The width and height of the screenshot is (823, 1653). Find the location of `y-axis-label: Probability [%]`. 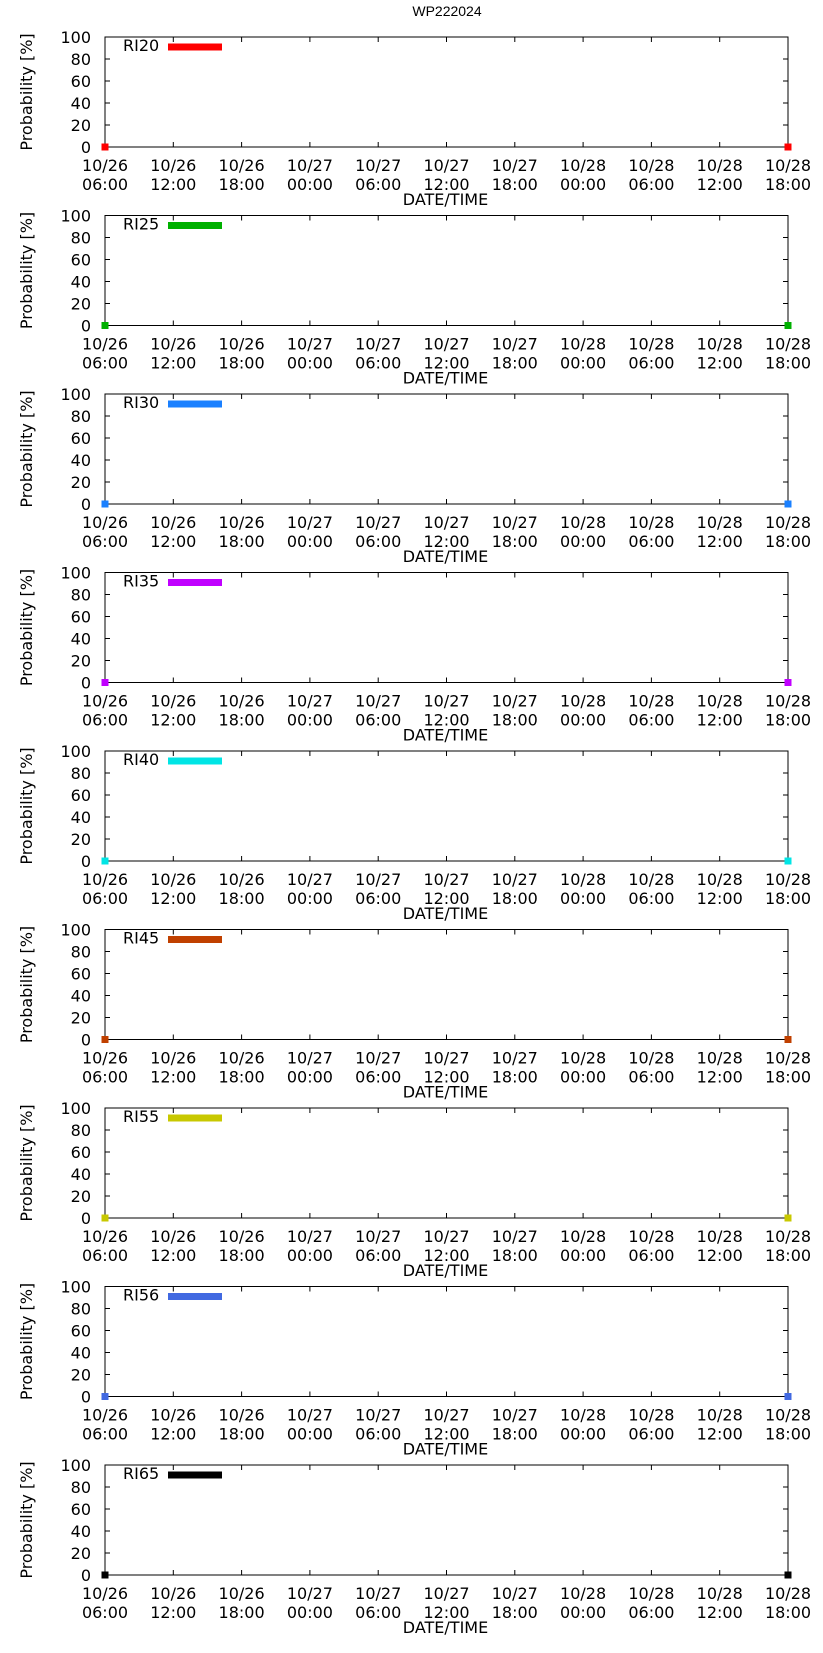

y-axis-label: Probability [%] is located at coordinates (26, 270).